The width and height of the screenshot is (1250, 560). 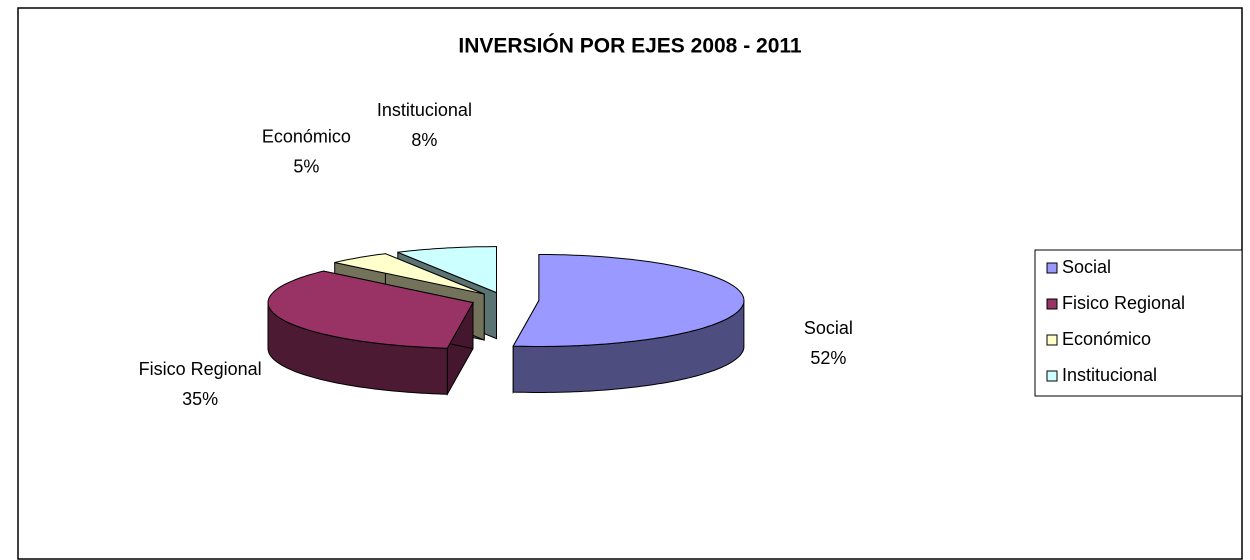 I want to click on data-label-name: Económico, so click(x=306, y=136).